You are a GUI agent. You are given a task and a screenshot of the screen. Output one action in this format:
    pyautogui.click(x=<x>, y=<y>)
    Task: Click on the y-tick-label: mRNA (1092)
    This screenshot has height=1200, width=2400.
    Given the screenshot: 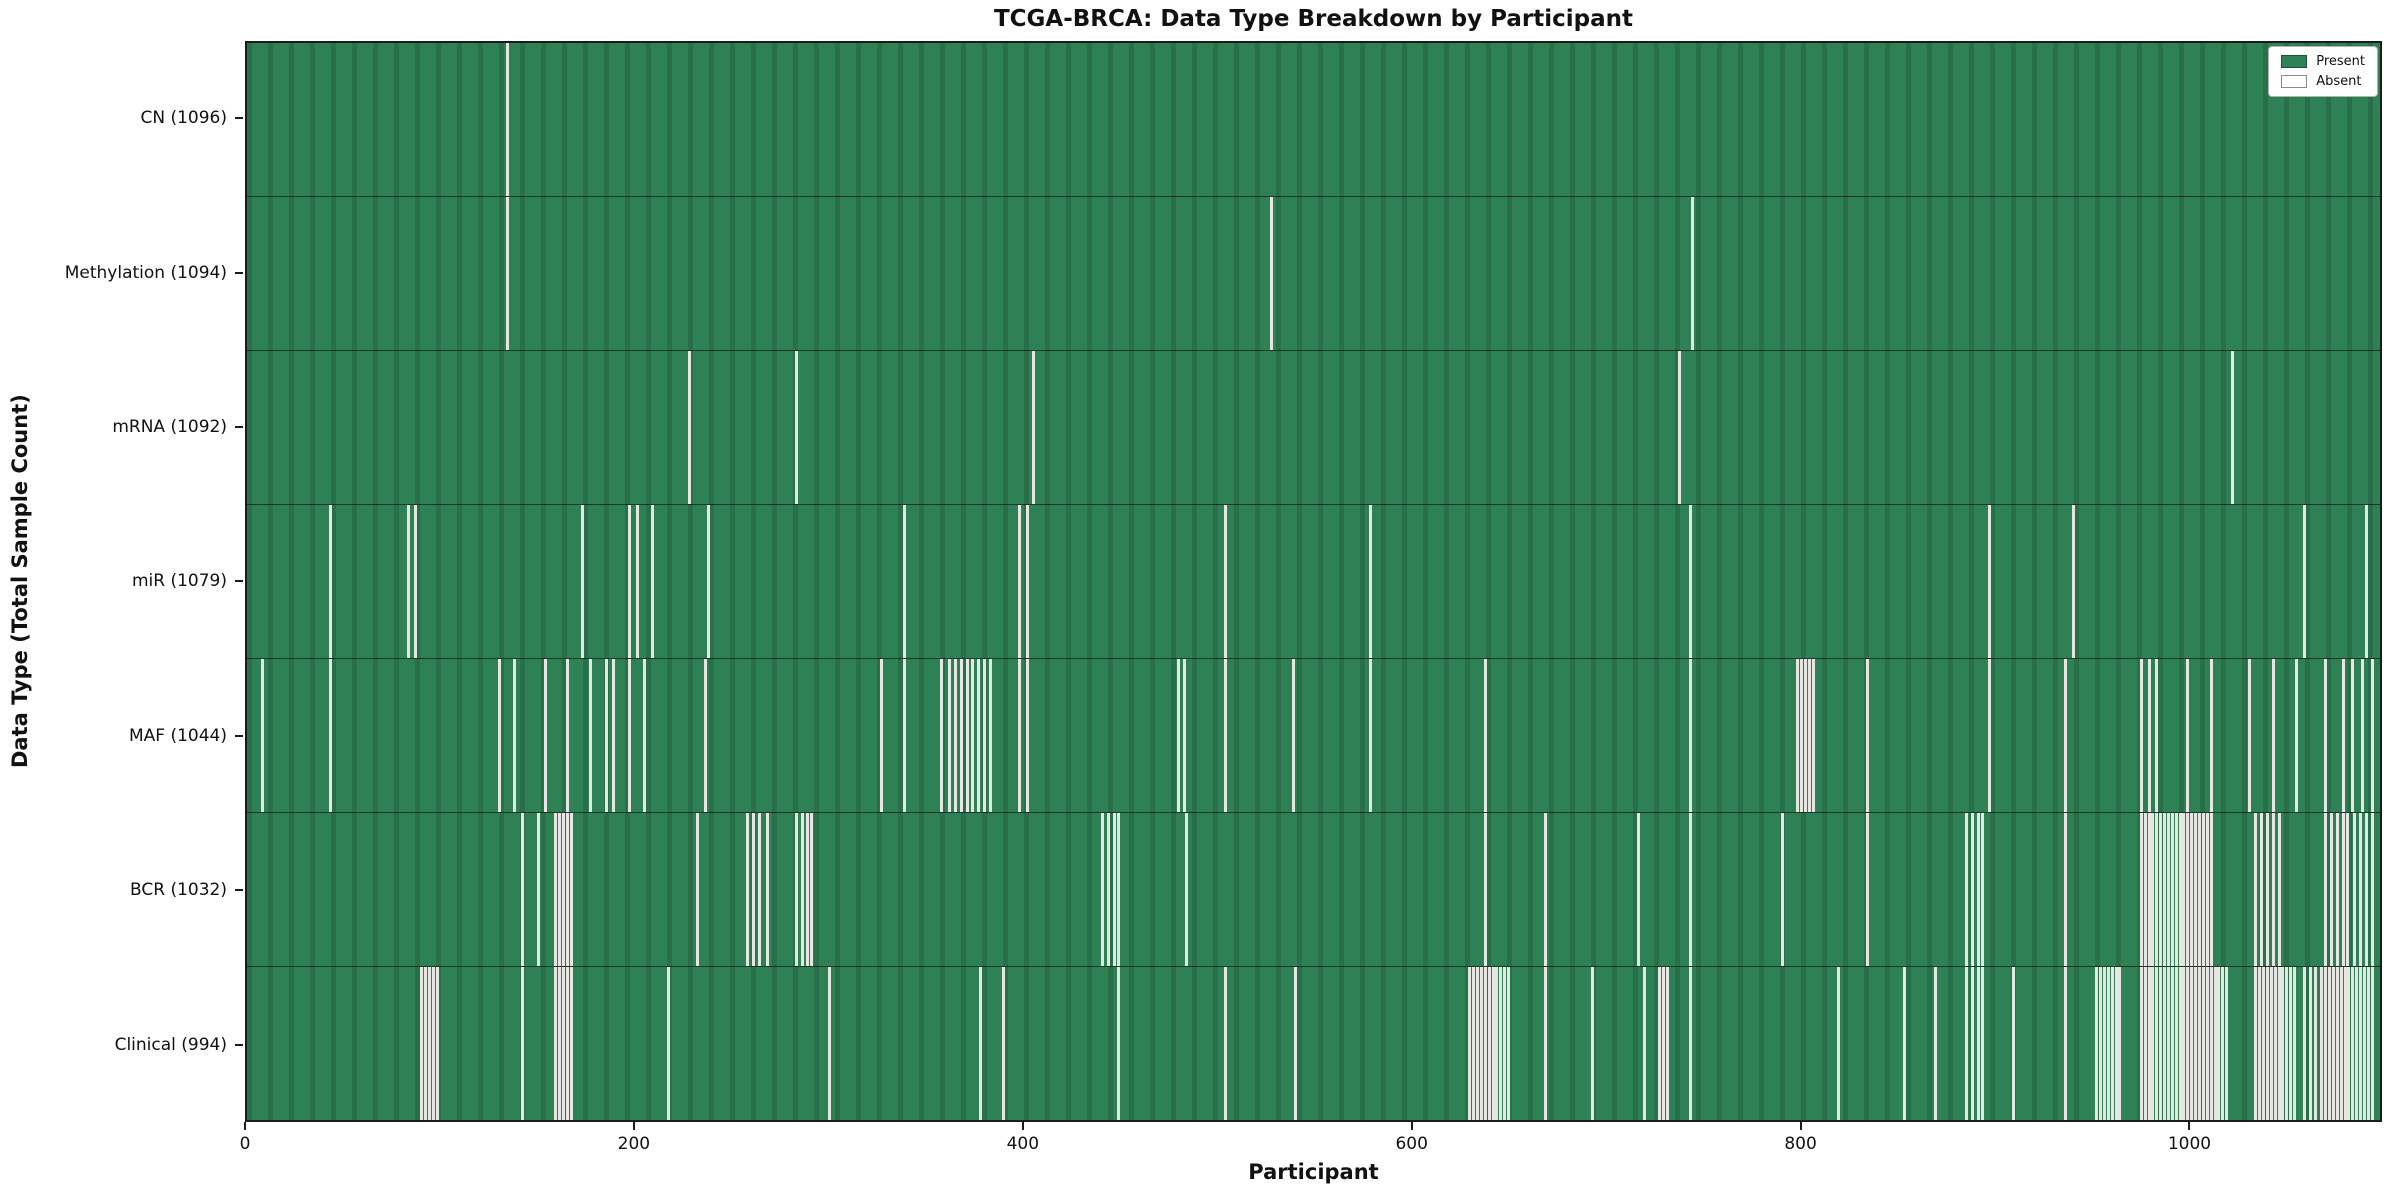 What is the action you would take?
    pyautogui.click(x=121, y=427)
    